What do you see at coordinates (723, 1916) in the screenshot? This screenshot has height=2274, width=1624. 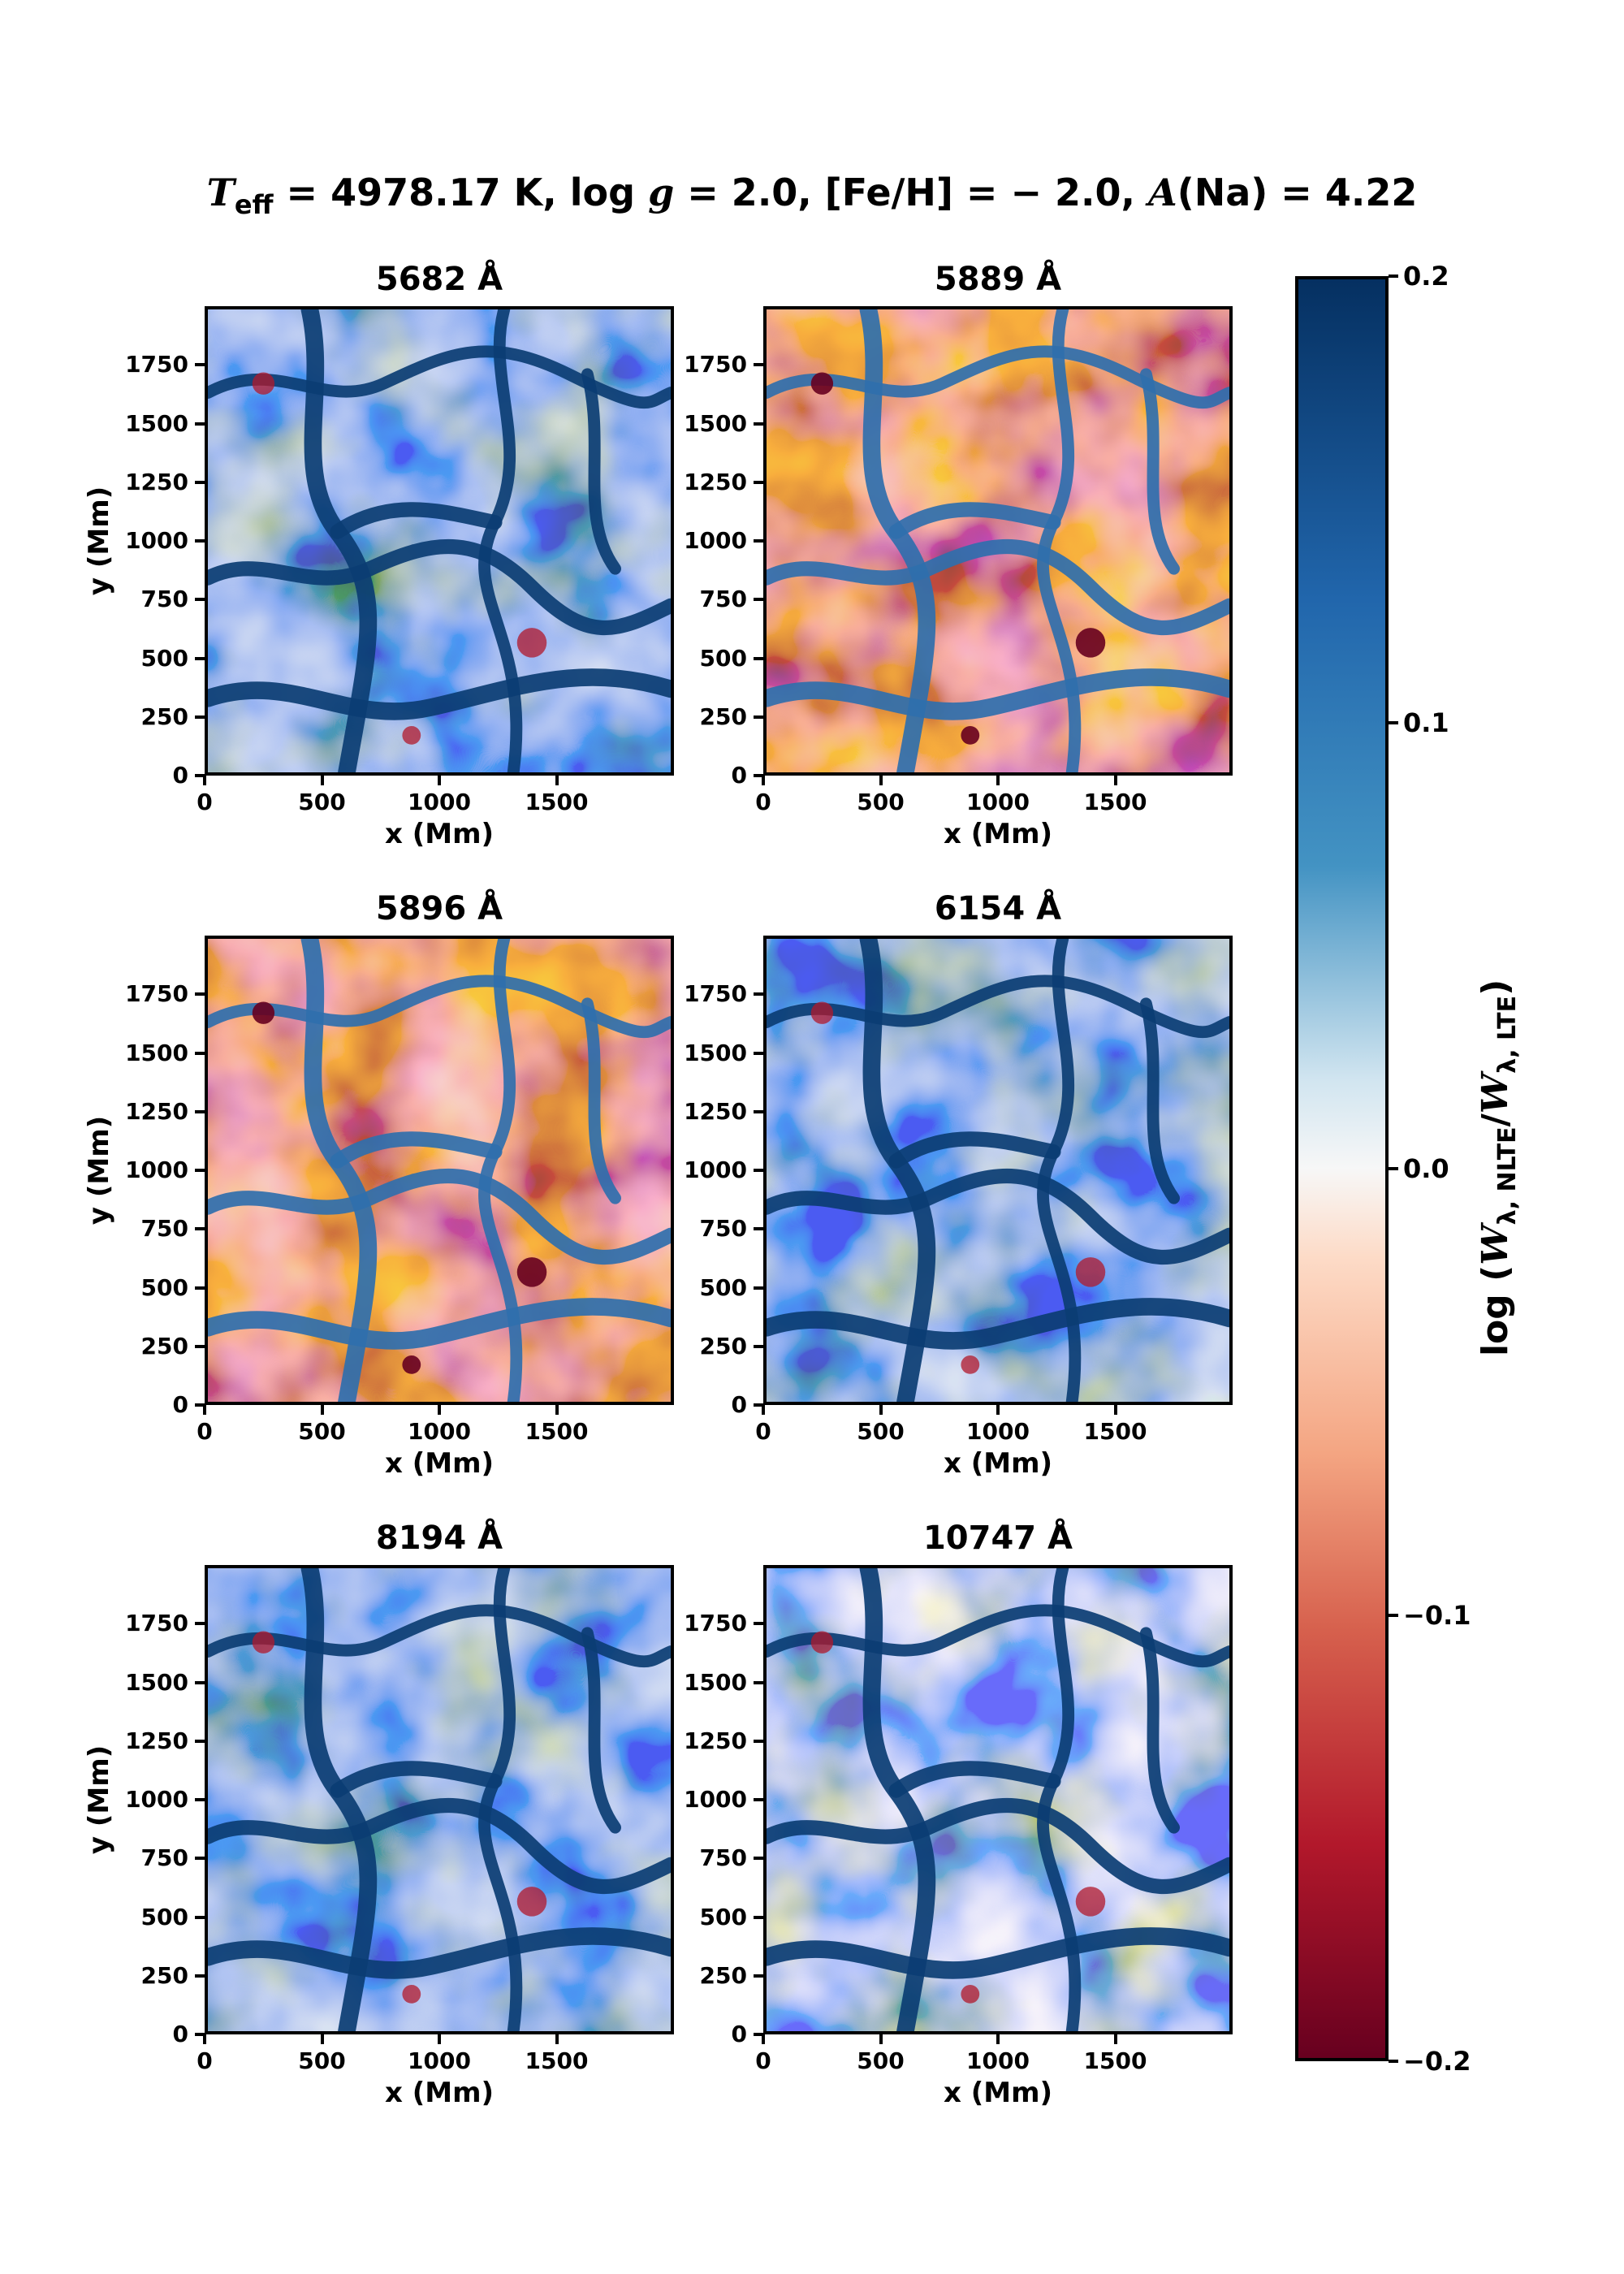 I see `y-tick-label: 500` at bounding box center [723, 1916].